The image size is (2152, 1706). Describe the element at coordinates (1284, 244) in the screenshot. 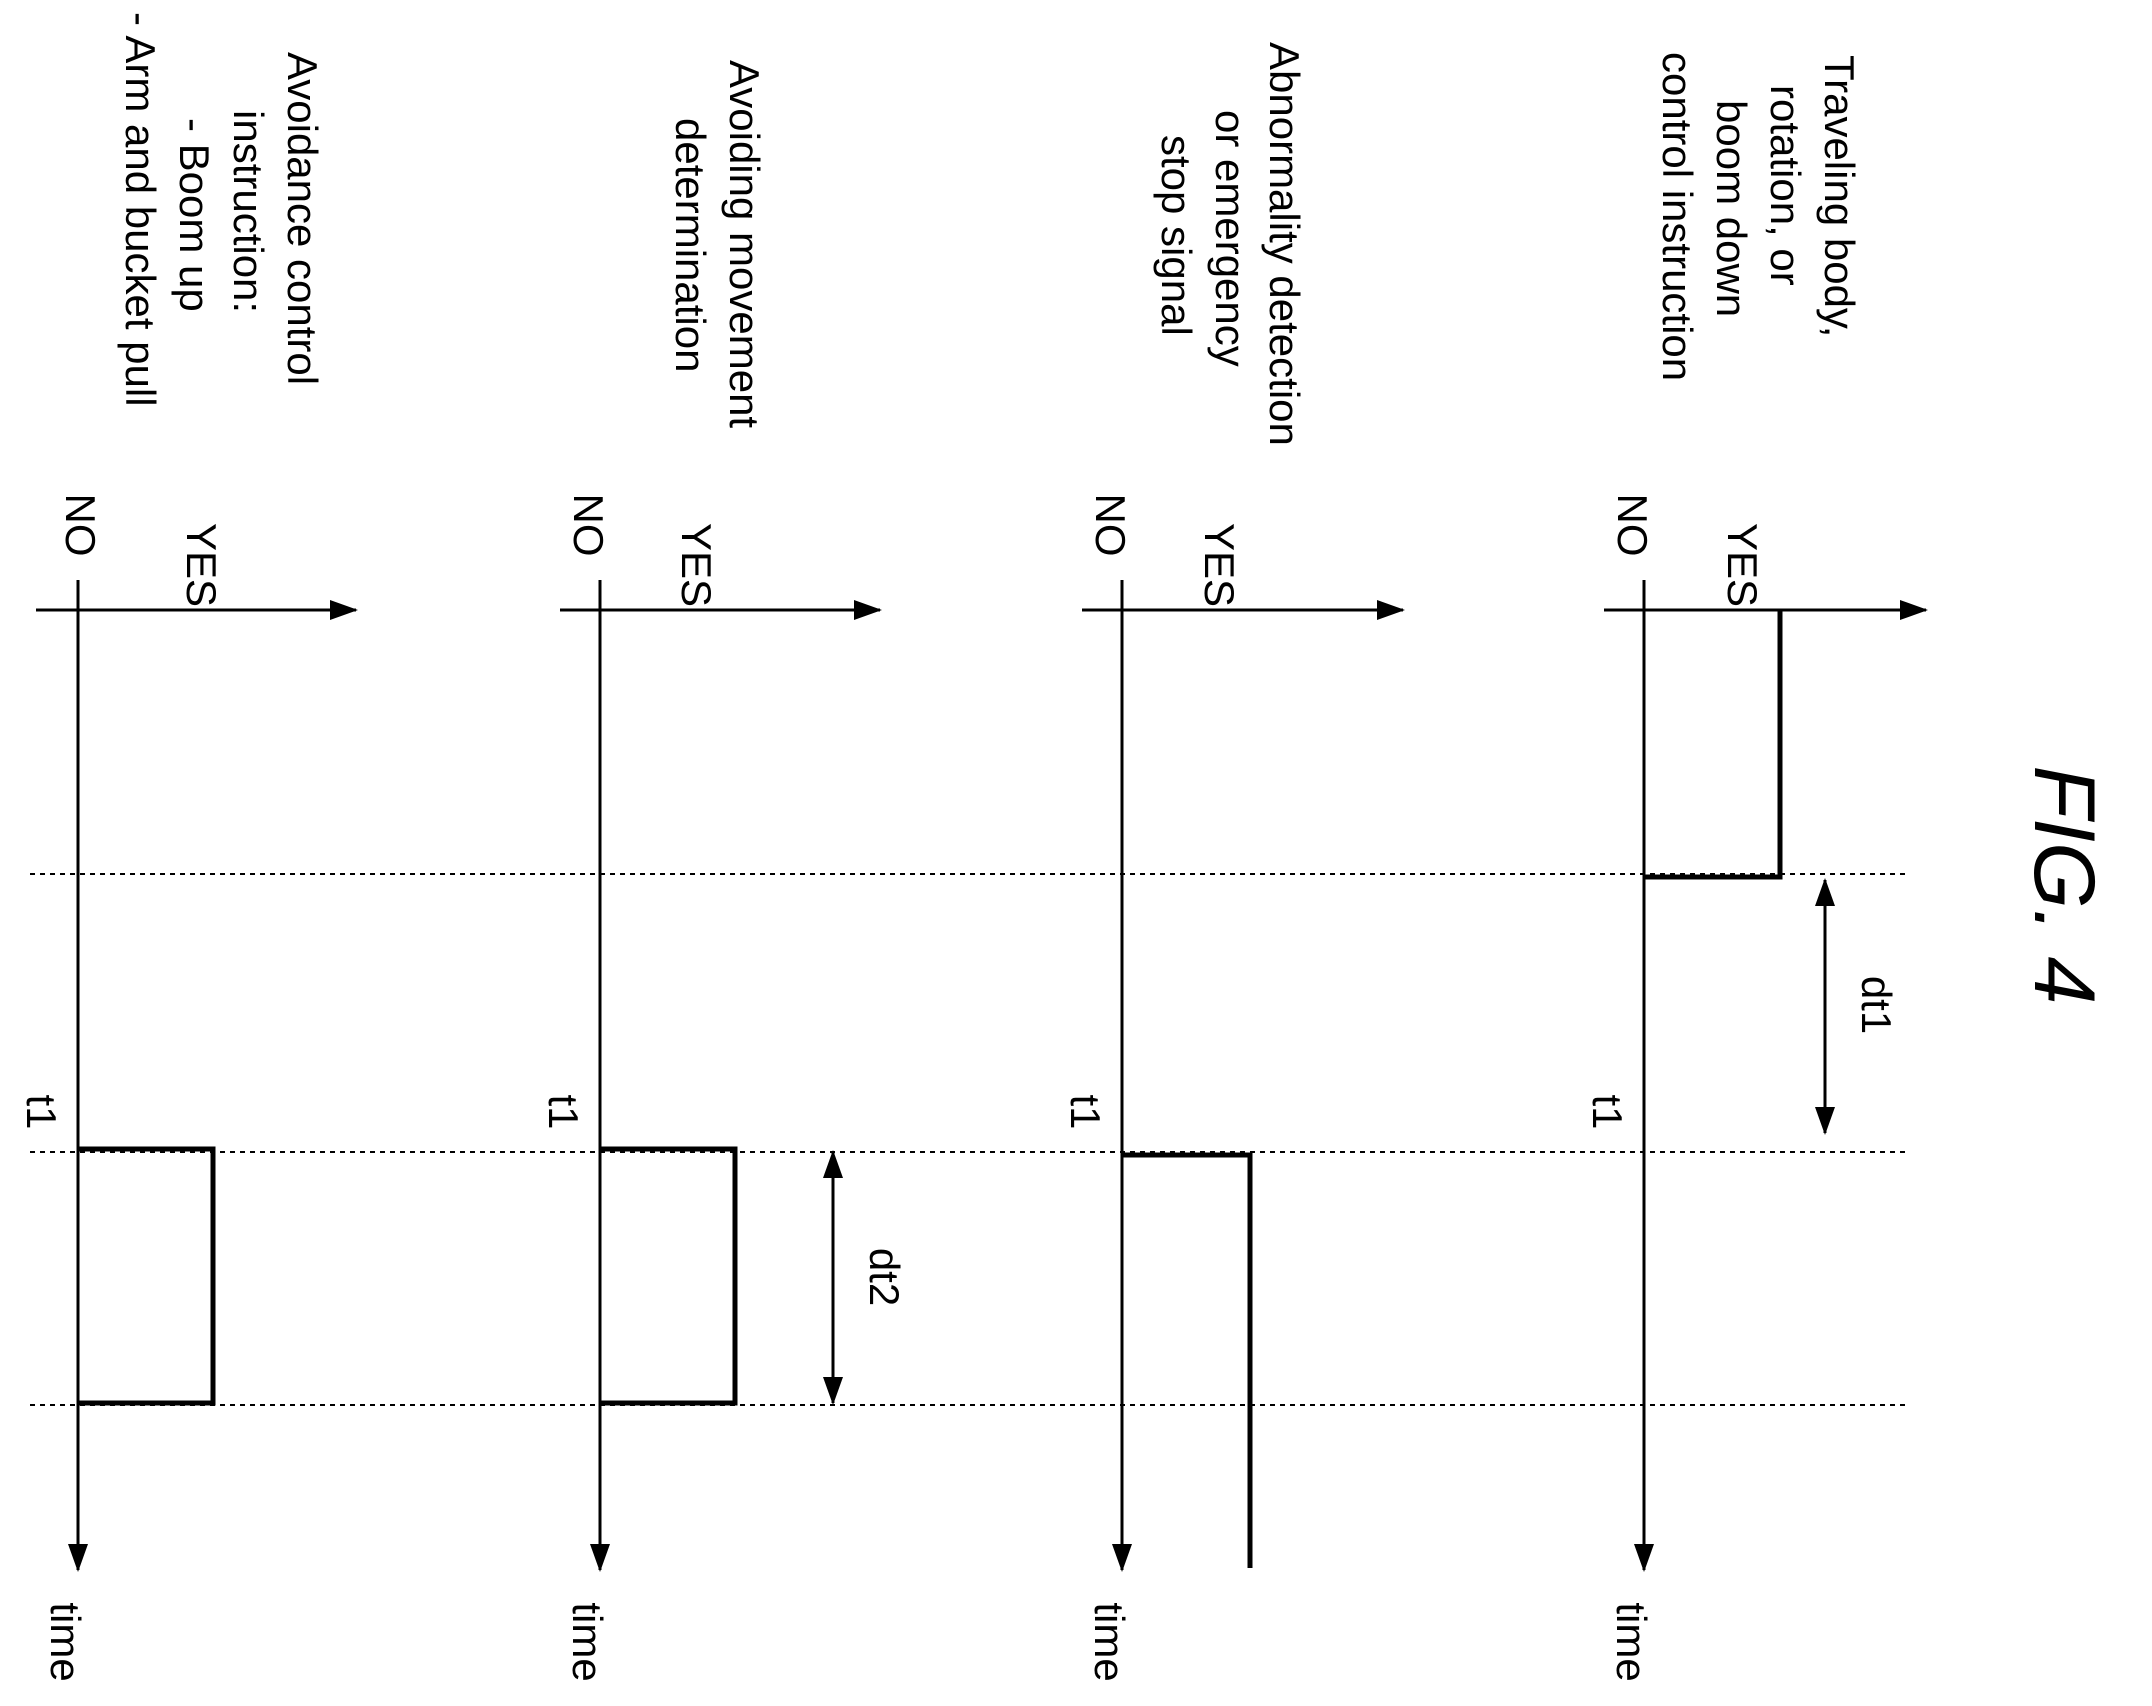

I see `row-label-line: Abnormality detection` at that location.